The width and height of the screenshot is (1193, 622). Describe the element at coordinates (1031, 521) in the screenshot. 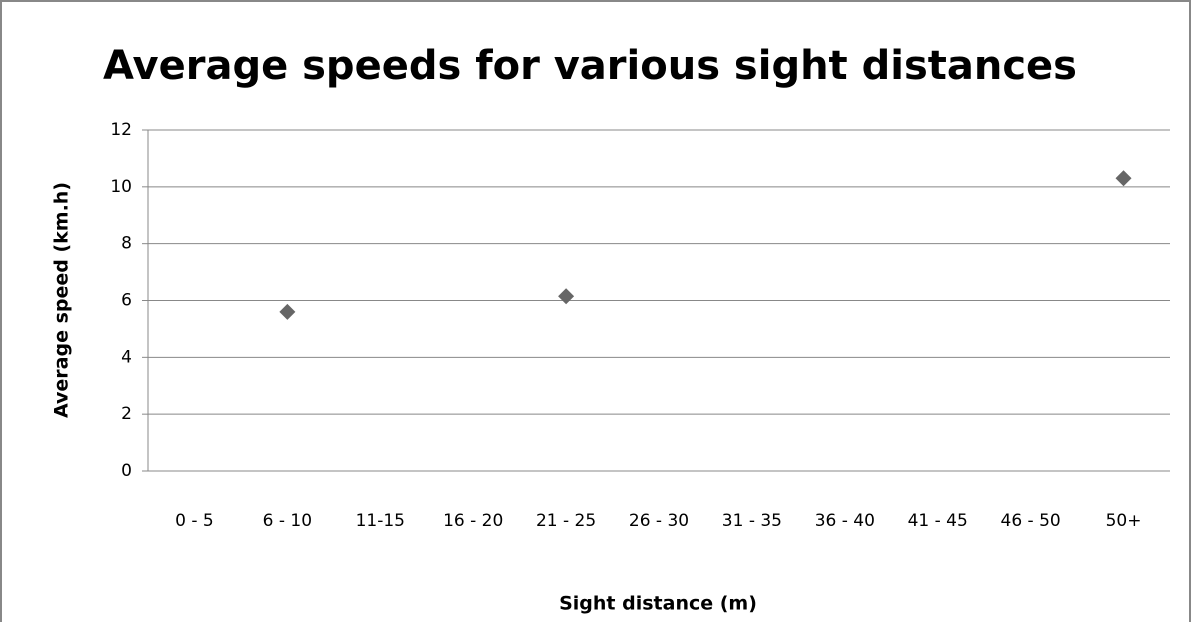

I see `x-tick-label: 46 - 50` at that location.